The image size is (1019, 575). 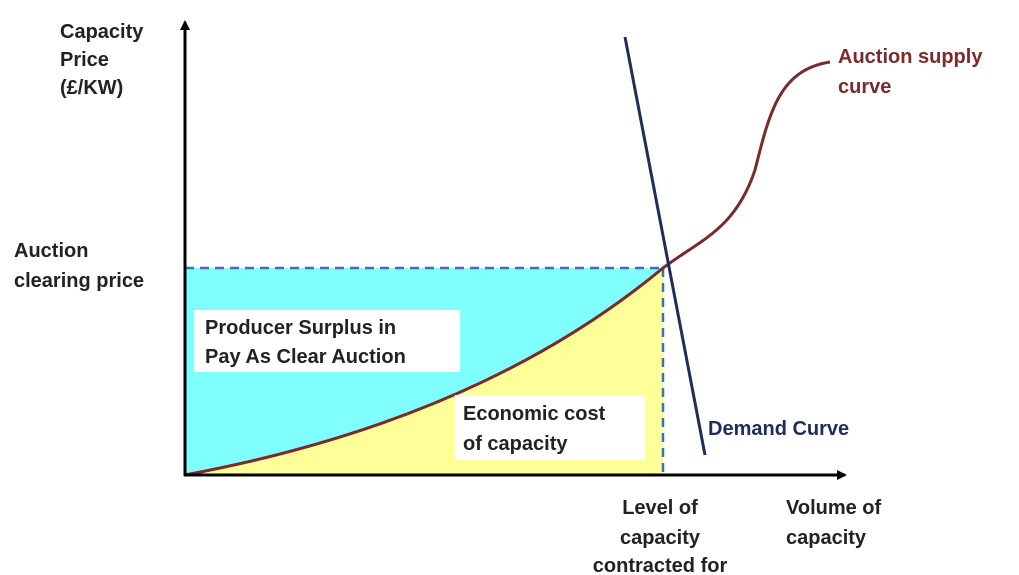 I want to click on y-axis-label: Price, so click(x=84, y=60).